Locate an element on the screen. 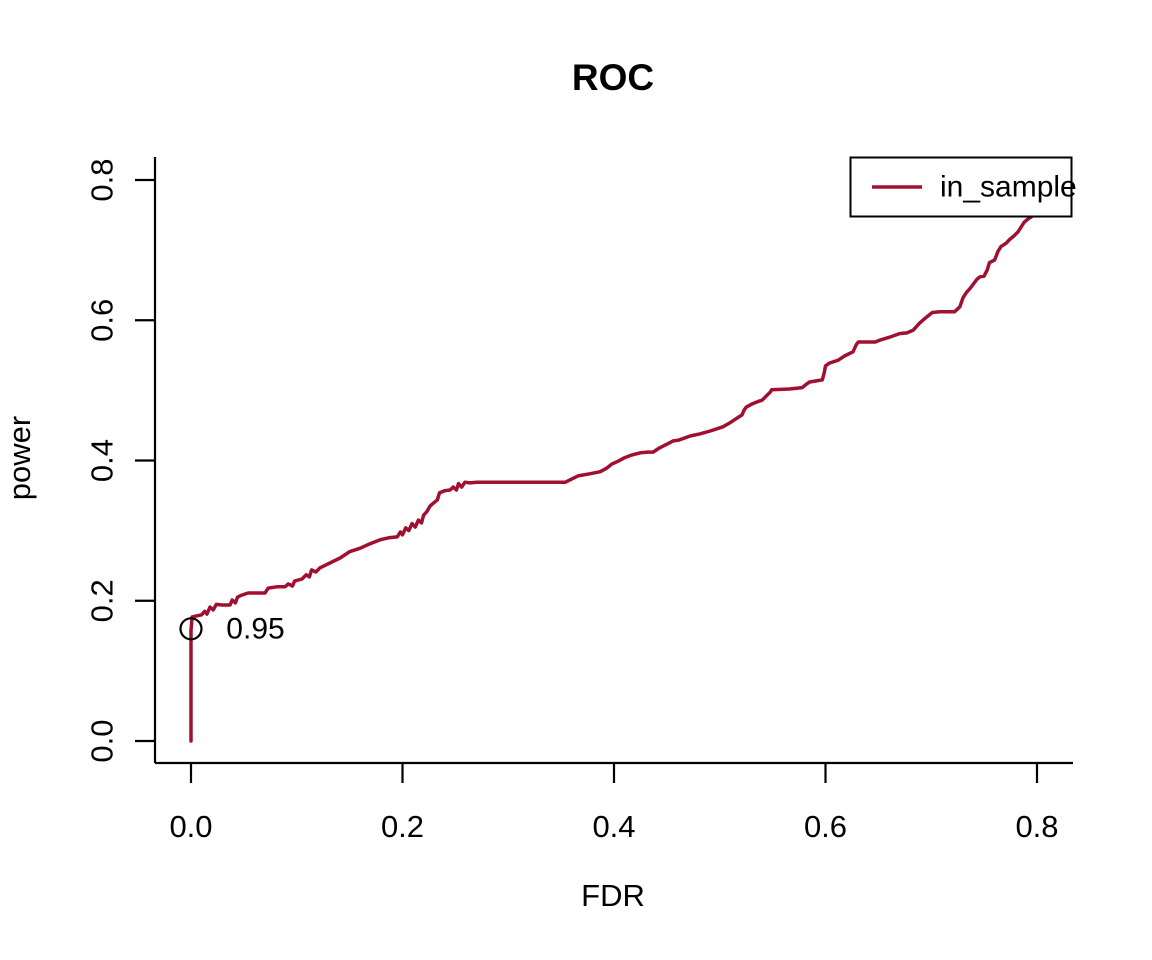 The width and height of the screenshot is (1152, 960). x-tick-label: 0.2 is located at coordinates (402, 826).